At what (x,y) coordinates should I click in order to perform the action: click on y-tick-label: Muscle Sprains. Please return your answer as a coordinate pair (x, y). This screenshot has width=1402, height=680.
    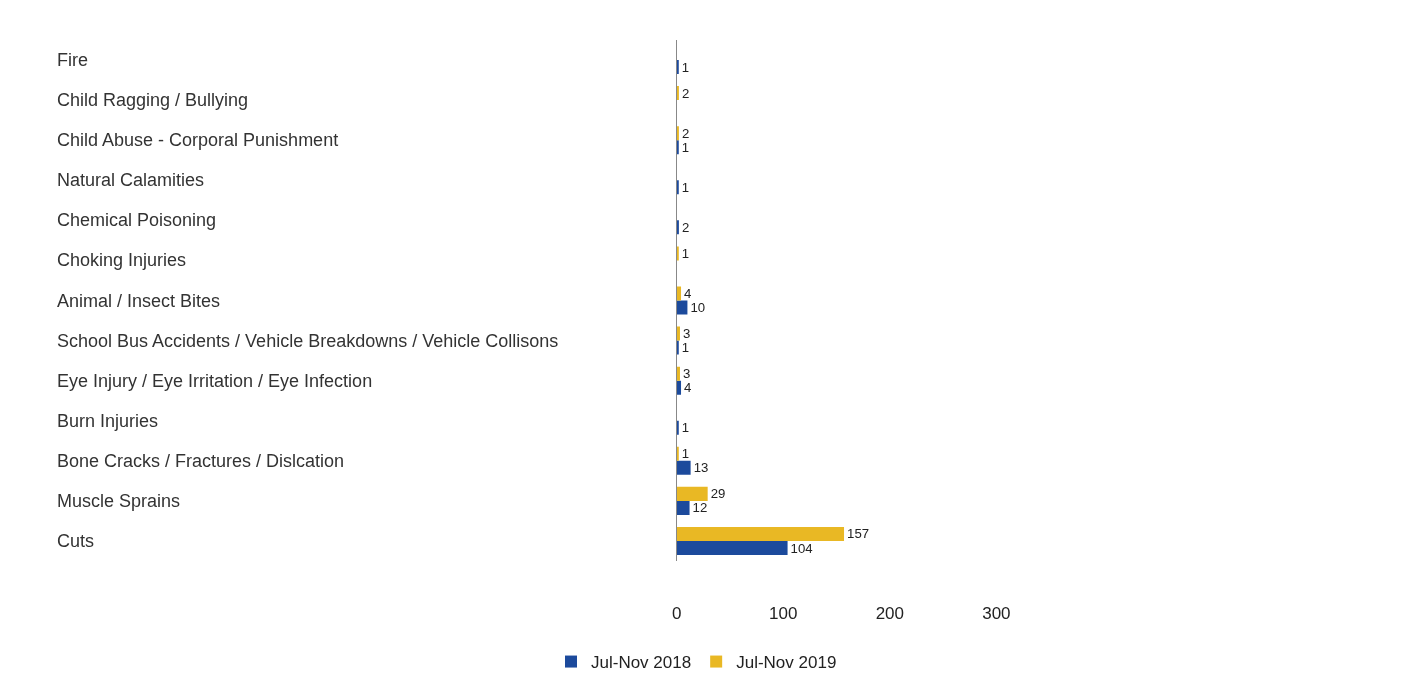
    Looking at the image, I should click on (119, 501).